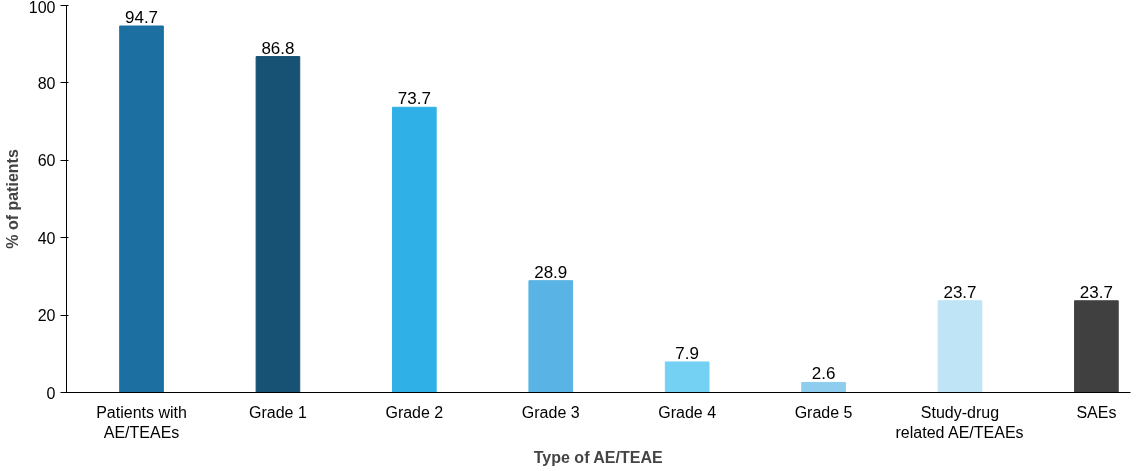  Describe the element at coordinates (42, 8) in the screenshot. I see `y-tick-label: 100` at that location.